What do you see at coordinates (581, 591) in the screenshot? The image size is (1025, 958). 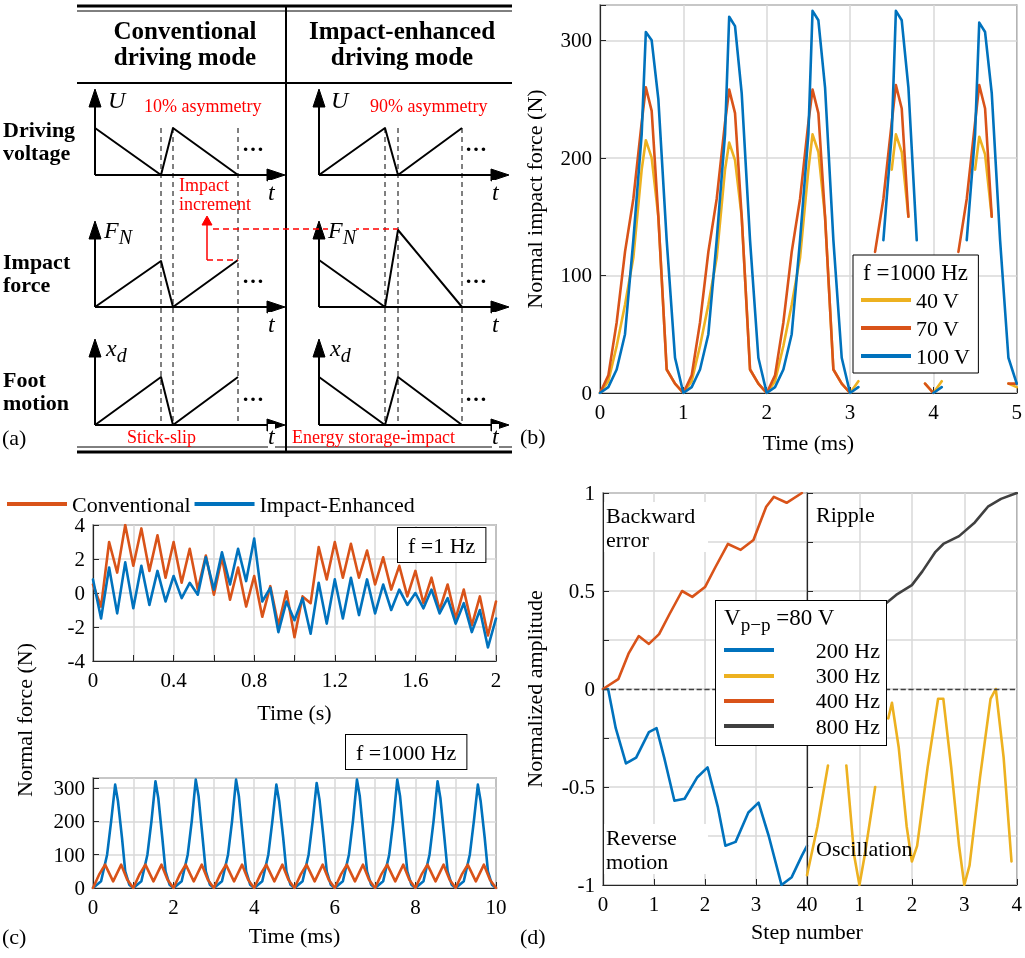 I see `y-tick-label: 0.5` at bounding box center [581, 591].